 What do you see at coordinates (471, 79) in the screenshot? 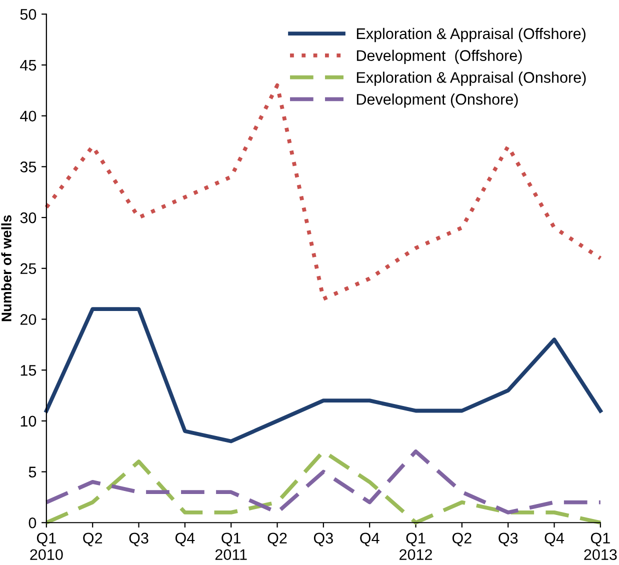
I see `legend-label: Exploration & Appraisal (Onshore)` at bounding box center [471, 79].